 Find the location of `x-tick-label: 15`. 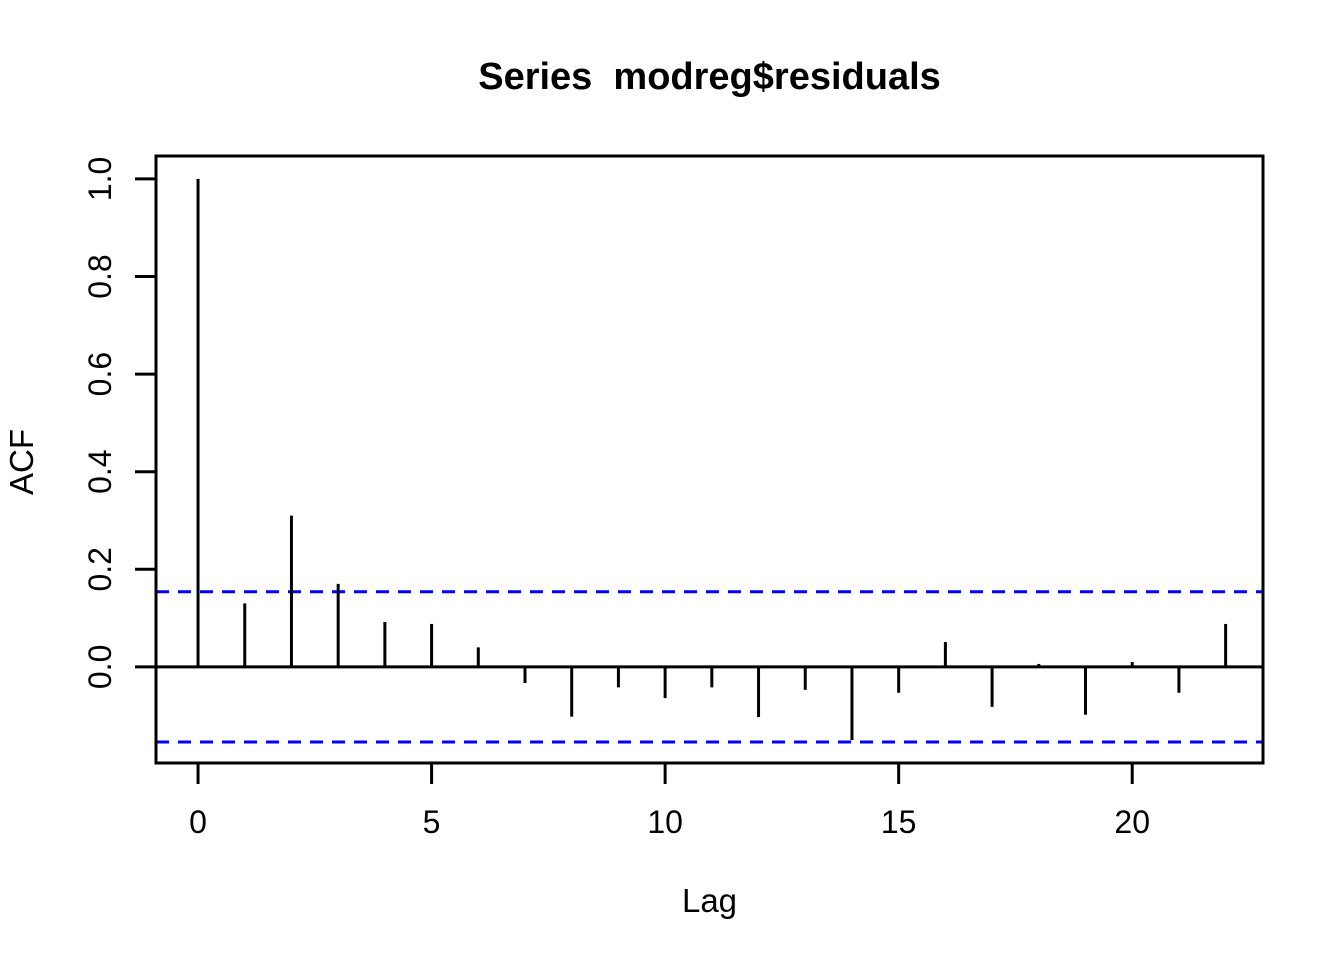

x-tick-label: 15 is located at coordinates (899, 822).